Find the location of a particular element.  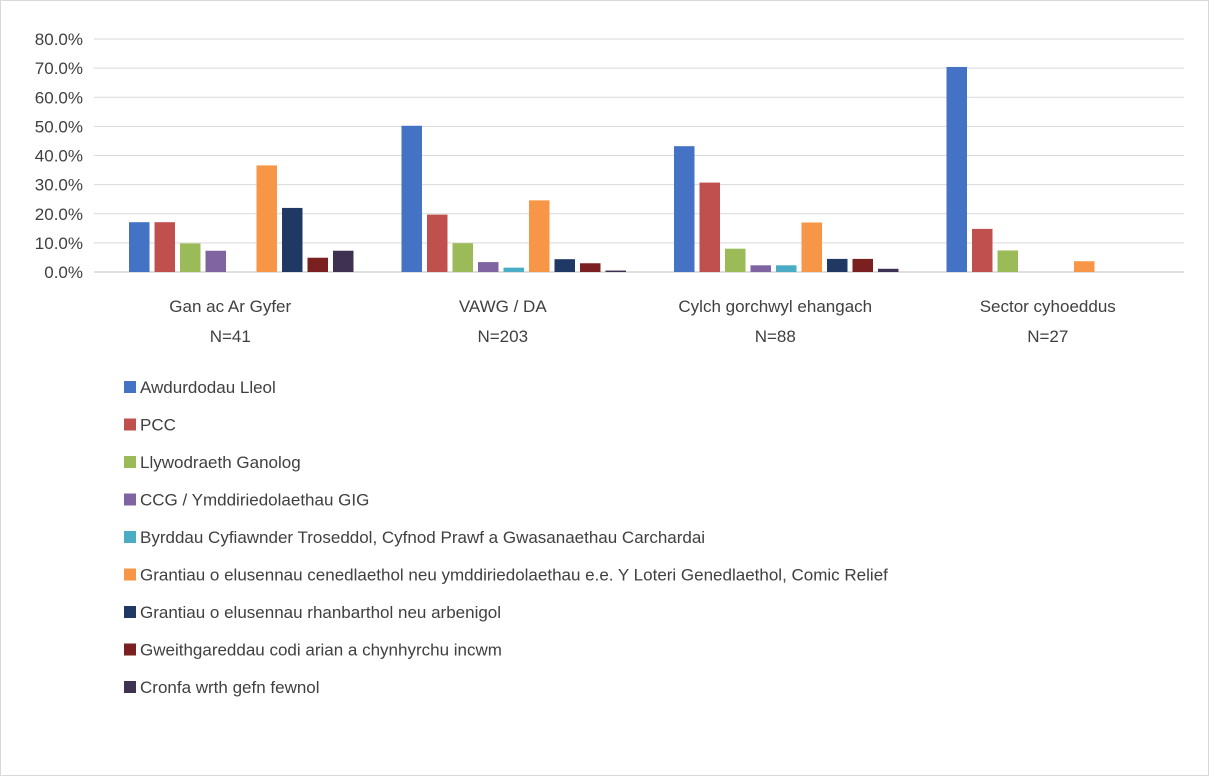

x-category-label: N=27 is located at coordinates (1047, 336).